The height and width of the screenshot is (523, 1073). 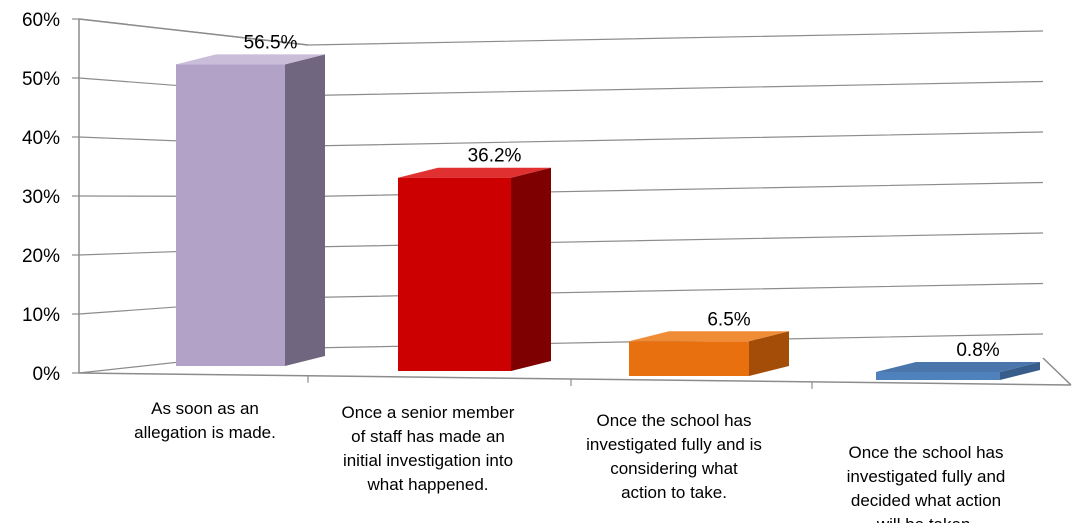 I want to click on y-tick-label: 10%, so click(x=41, y=315).